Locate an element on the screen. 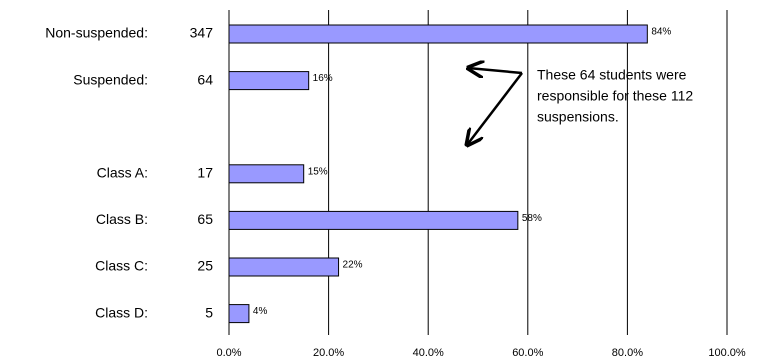 The height and width of the screenshot is (364, 758). count-label: 347 is located at coordinates (202, 33).